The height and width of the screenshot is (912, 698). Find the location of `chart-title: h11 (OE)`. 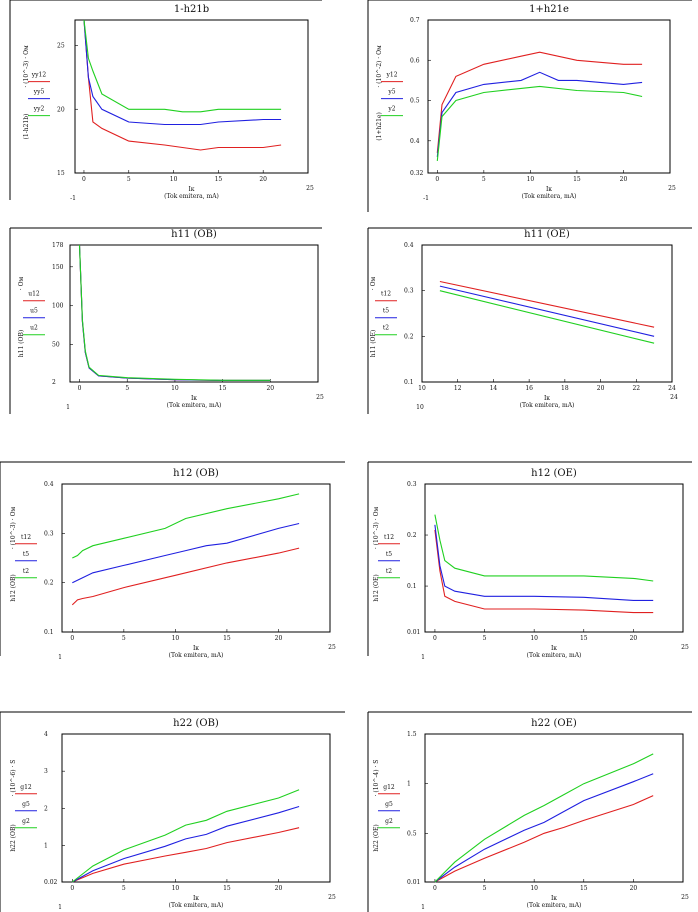

chart-title: h11 (OE) is located at coordinates (547, 234).